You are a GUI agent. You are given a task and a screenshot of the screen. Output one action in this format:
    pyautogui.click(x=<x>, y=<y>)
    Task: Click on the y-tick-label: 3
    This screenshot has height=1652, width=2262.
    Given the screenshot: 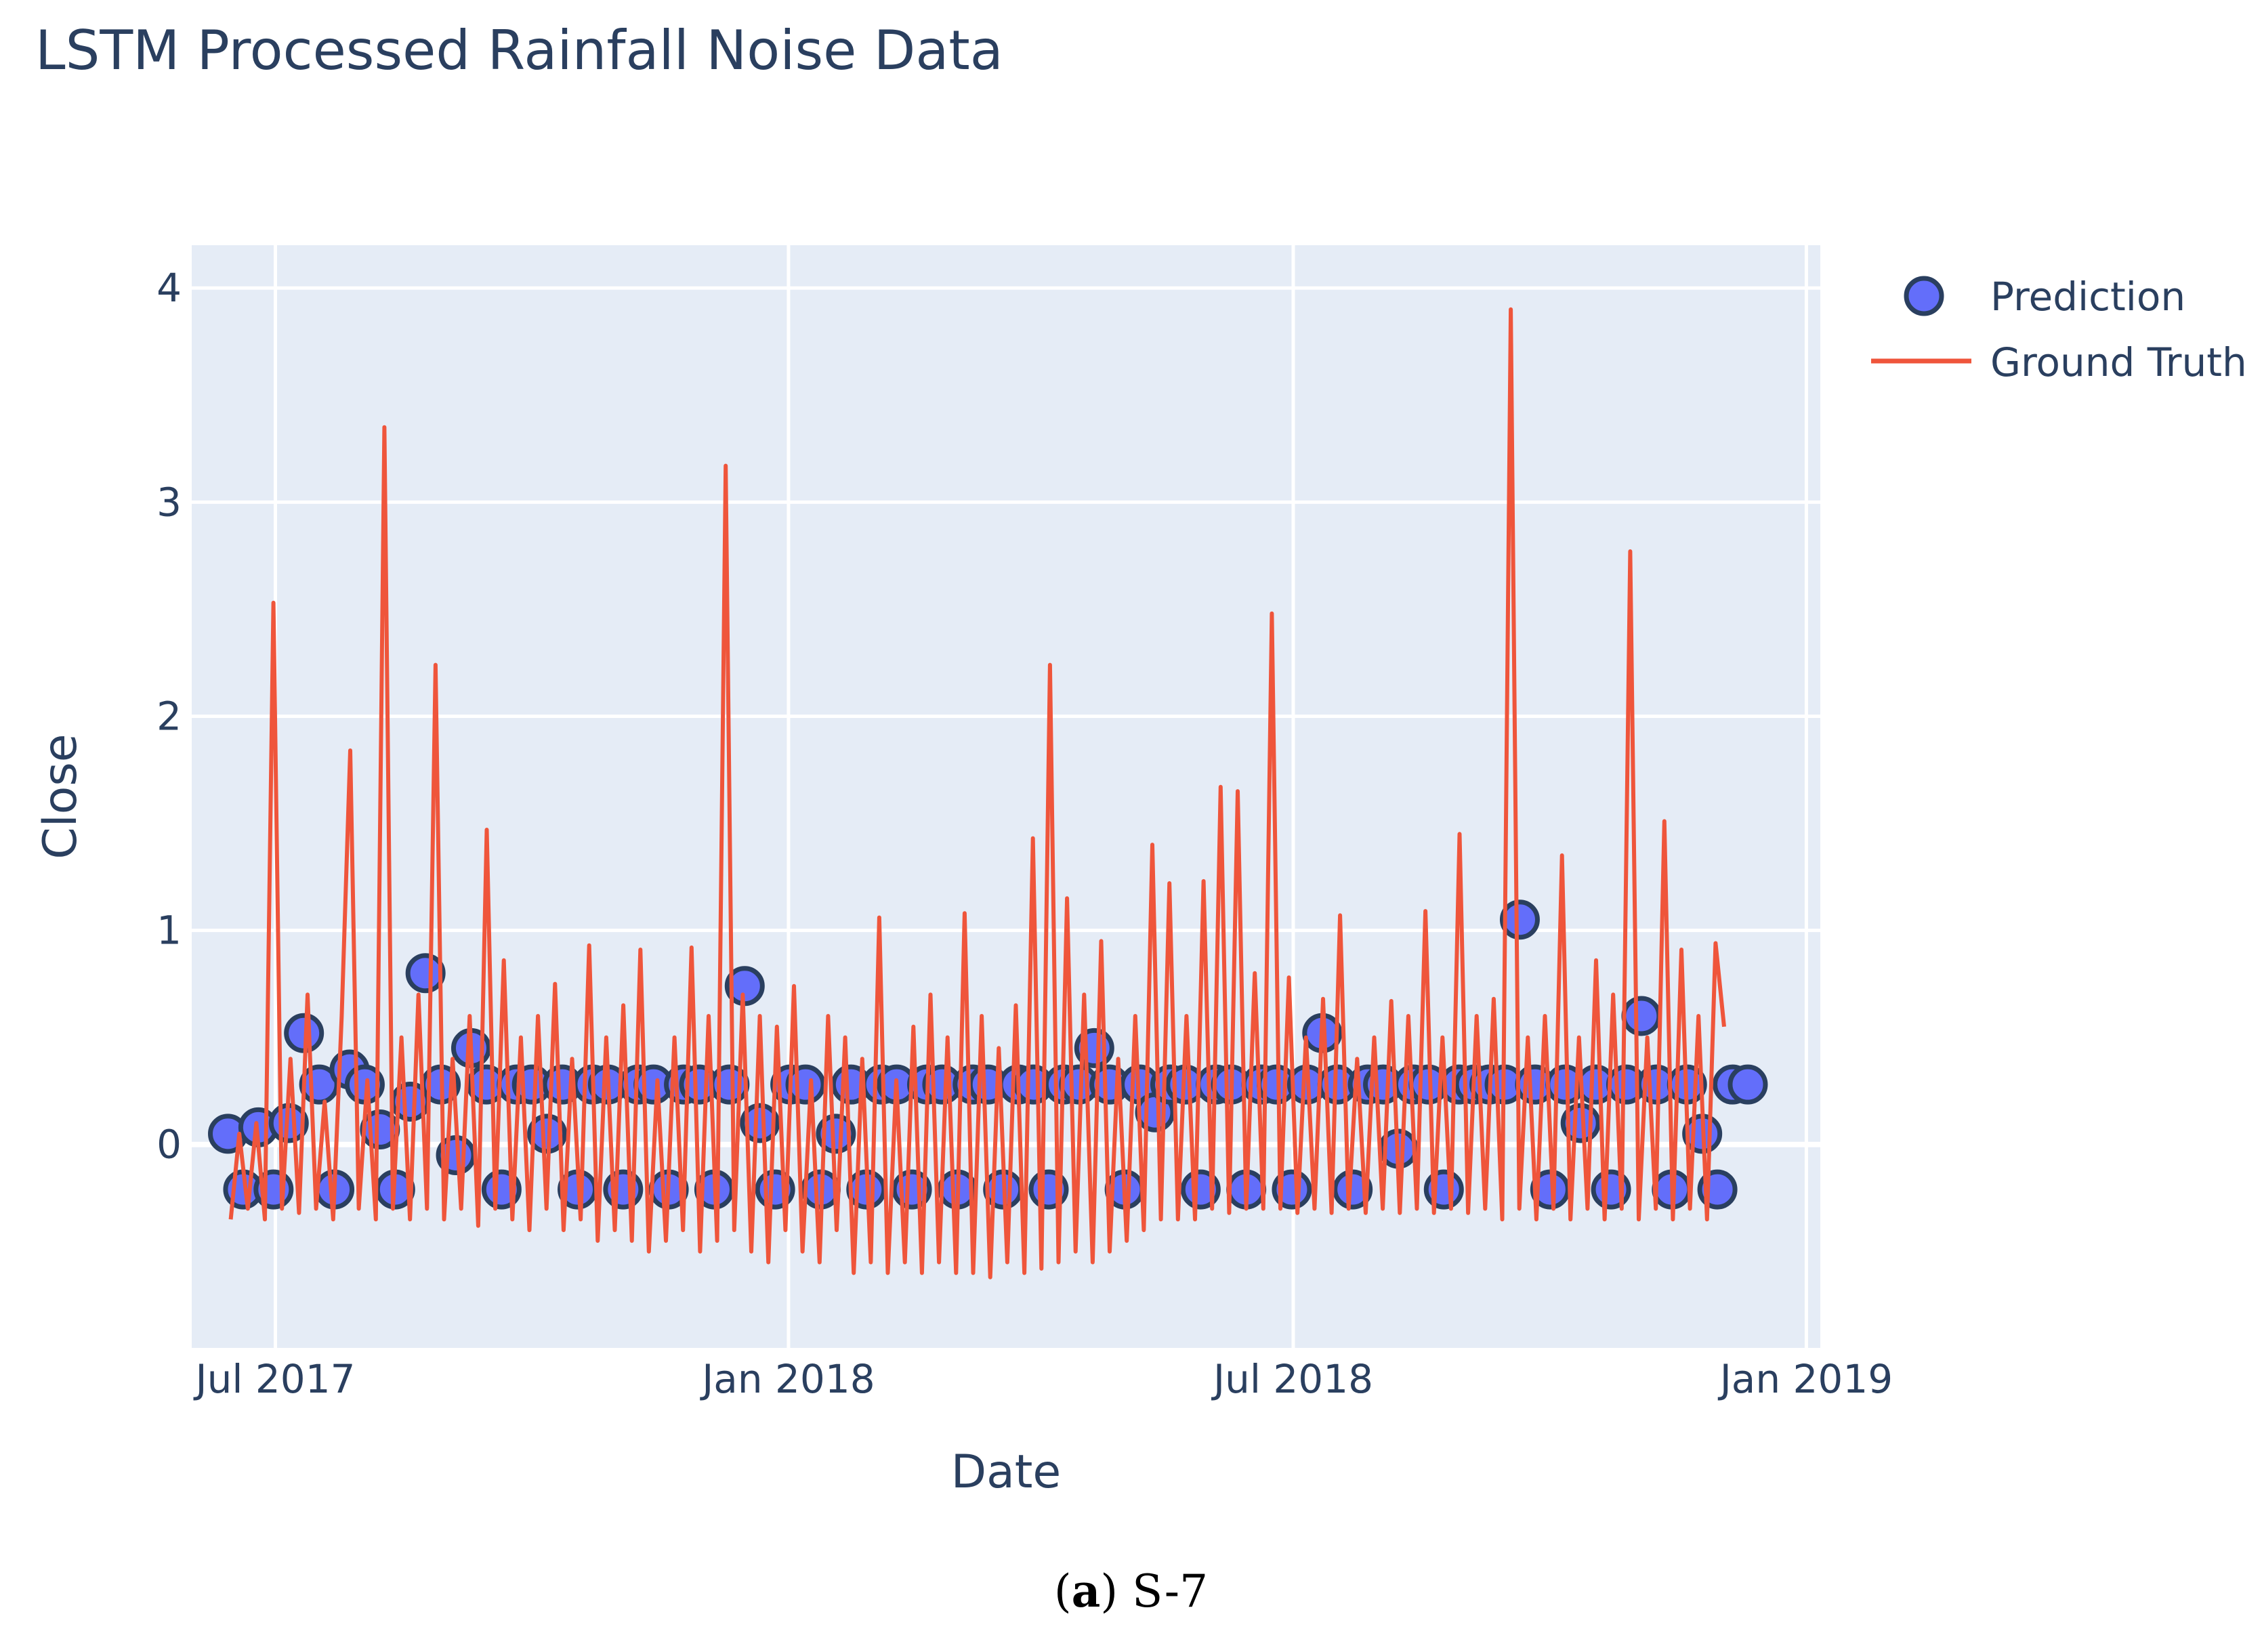 What is the action you would take?
    pyautogui.click(x=169, y=502)
    